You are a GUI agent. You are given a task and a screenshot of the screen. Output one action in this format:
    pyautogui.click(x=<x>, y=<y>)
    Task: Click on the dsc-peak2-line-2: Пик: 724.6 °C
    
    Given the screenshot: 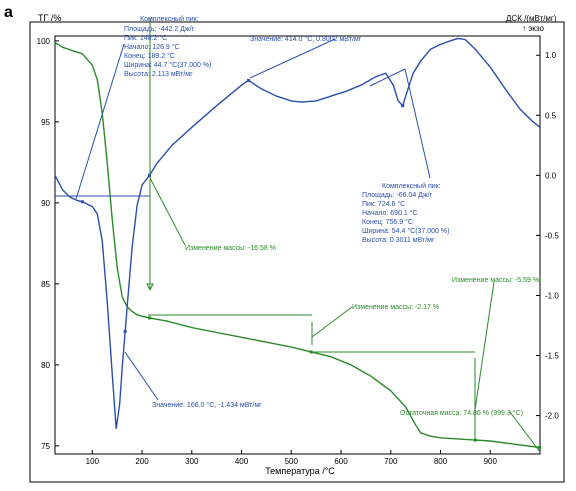 What is the action you would take?
    pyautogui.click(x=383, y=204)
    